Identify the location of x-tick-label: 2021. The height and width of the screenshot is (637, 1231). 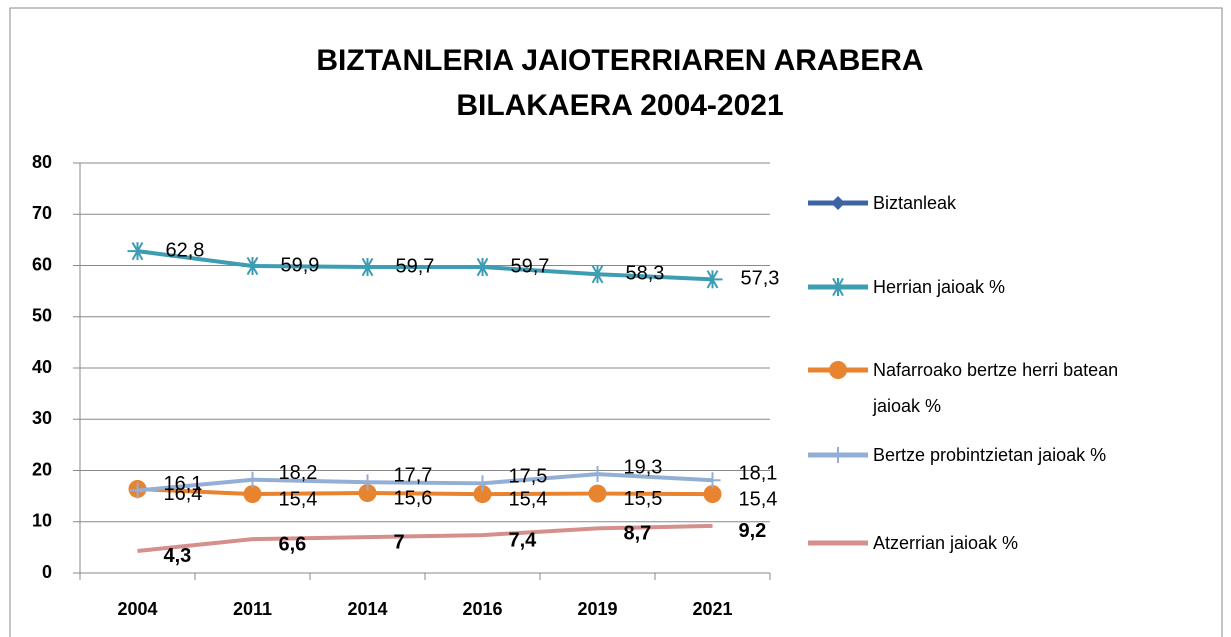
(712, 609).